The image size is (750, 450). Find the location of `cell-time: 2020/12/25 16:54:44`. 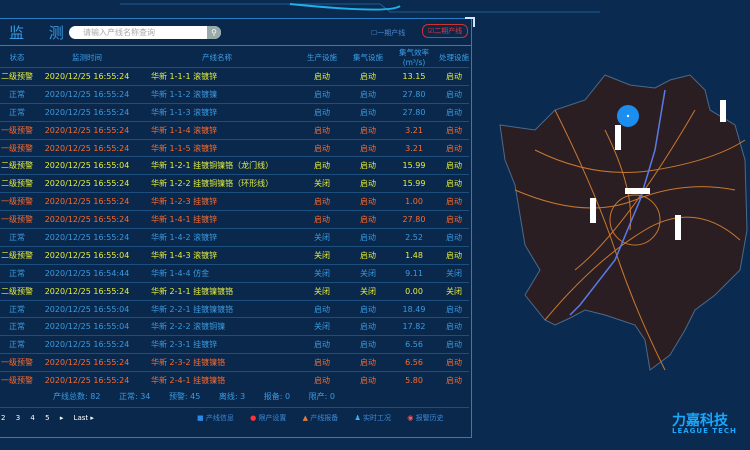

cell-time: 2020/12/25 16:54:44 is located at coordinates (87, 273).